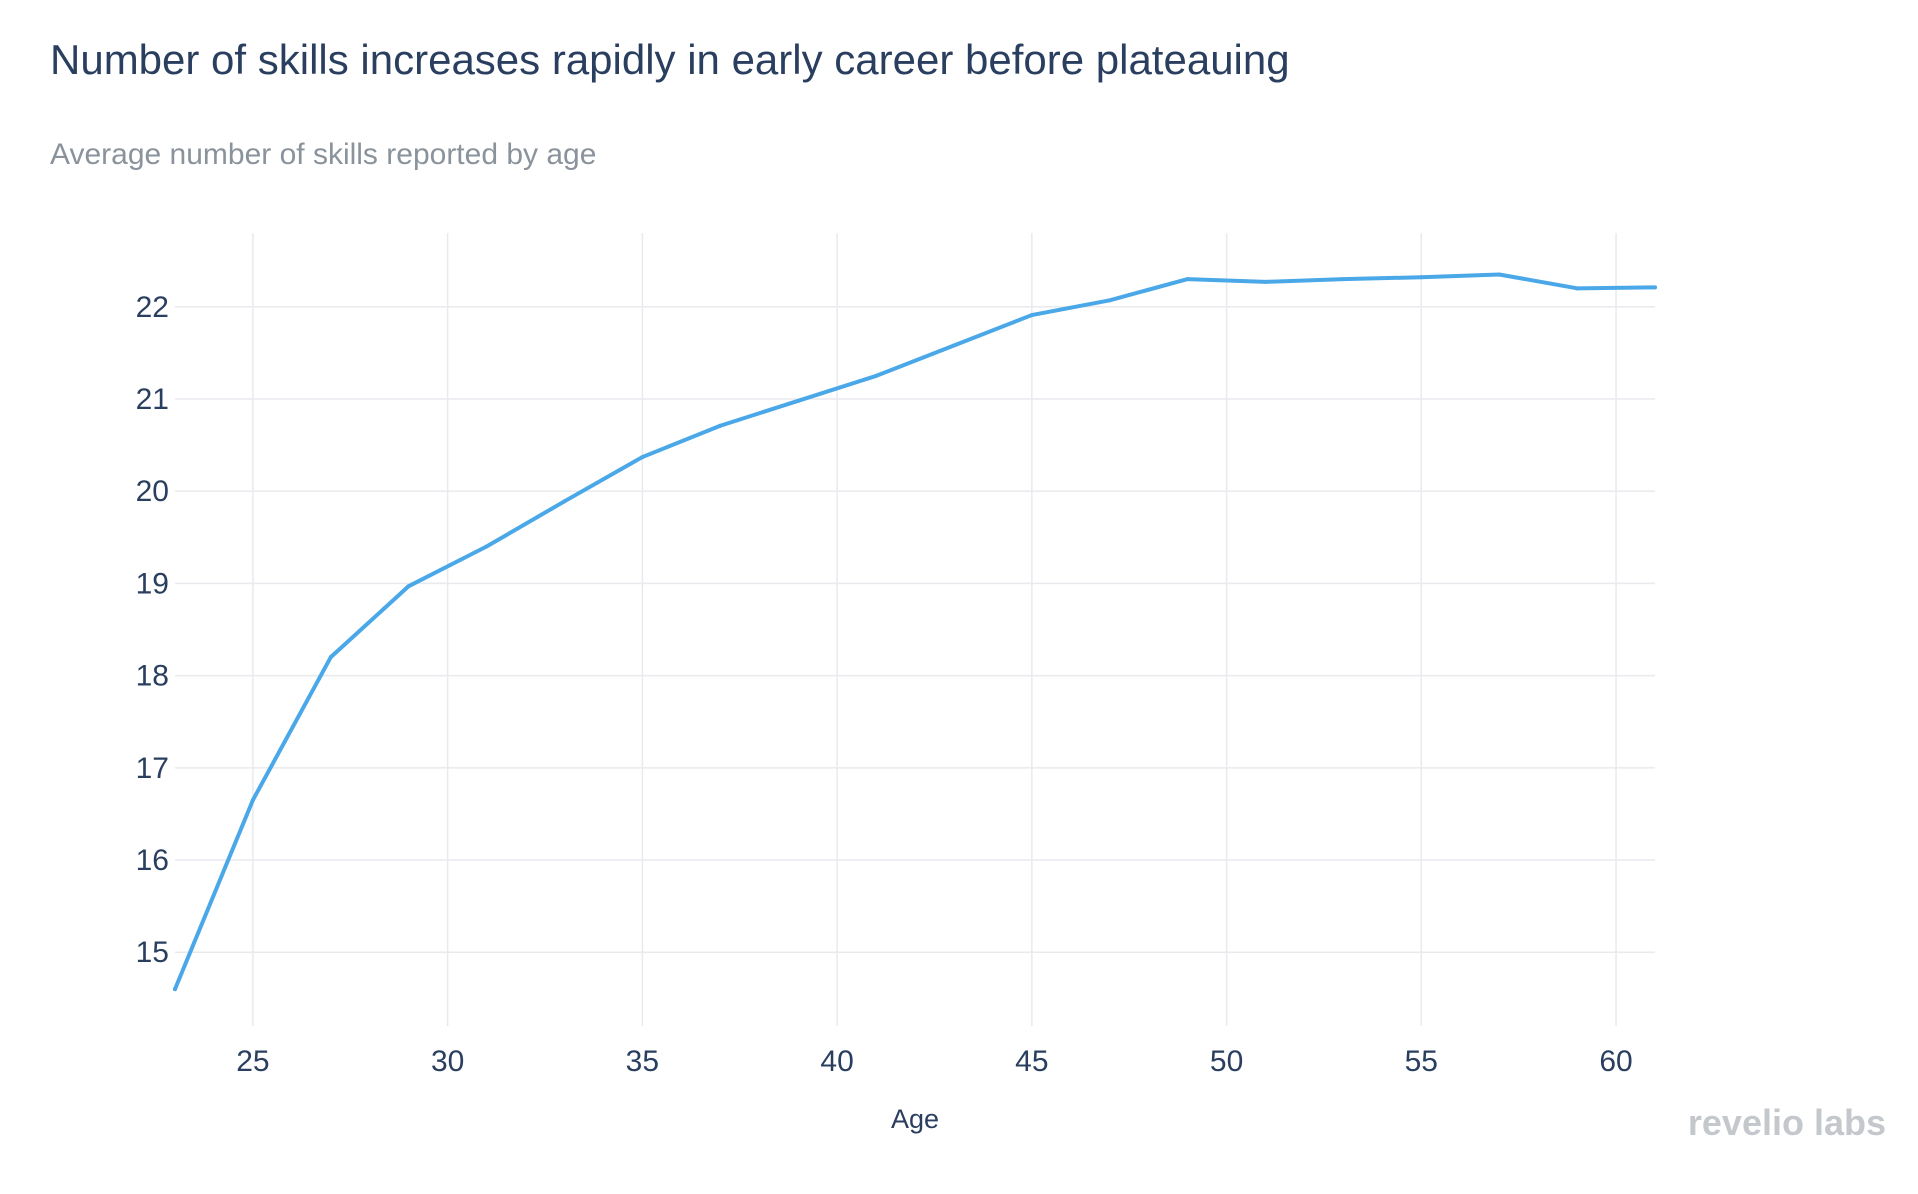 This screenshot has width=1918, height=1194. I want to click on x-tick-label: 40, so click(836, 1061).